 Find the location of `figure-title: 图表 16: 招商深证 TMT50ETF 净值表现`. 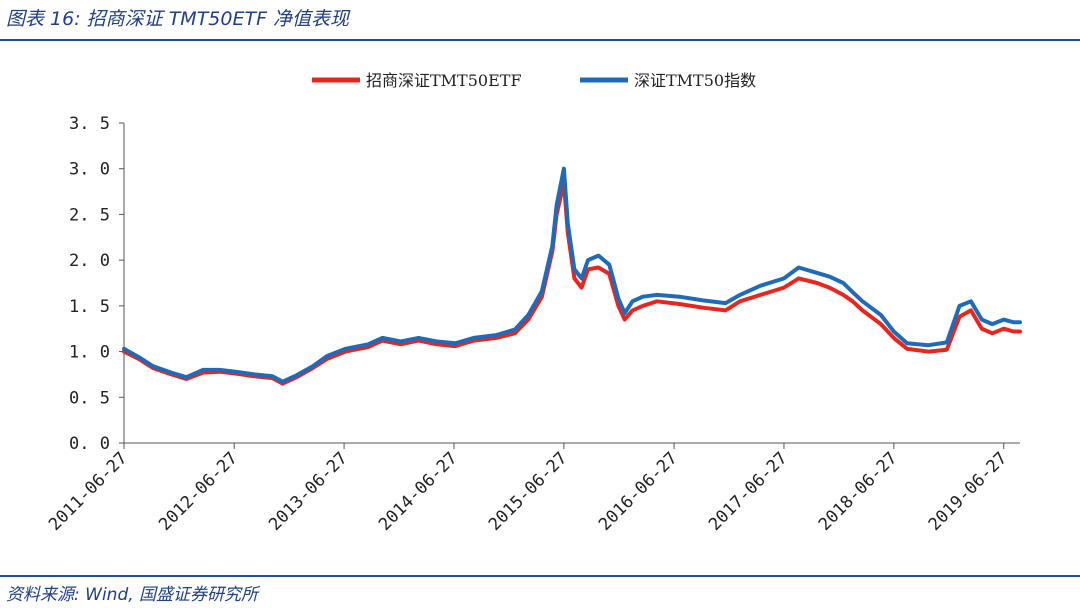

figure-title: 图表 16: 招商深证 TMT50ETF 净值表现 is located at coordinates (178, 19).